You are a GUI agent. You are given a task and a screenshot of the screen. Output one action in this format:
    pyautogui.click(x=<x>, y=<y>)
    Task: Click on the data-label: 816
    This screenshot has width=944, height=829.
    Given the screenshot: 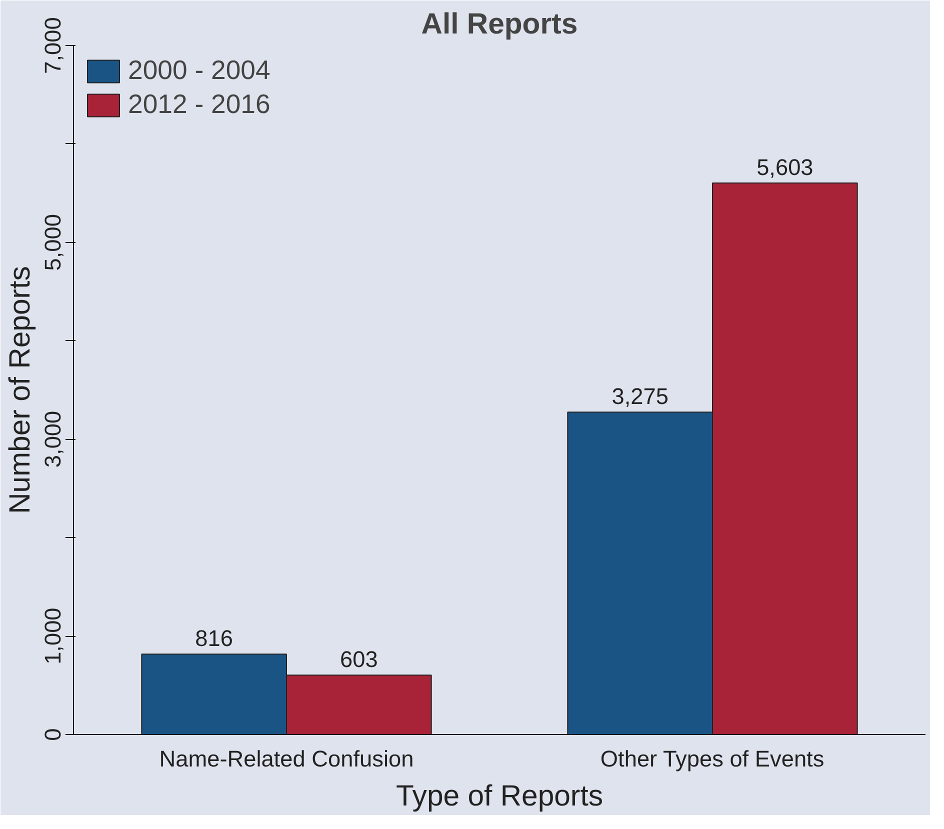 What is the action you would take?
    pyautogui.click(x=214, y=638)
    